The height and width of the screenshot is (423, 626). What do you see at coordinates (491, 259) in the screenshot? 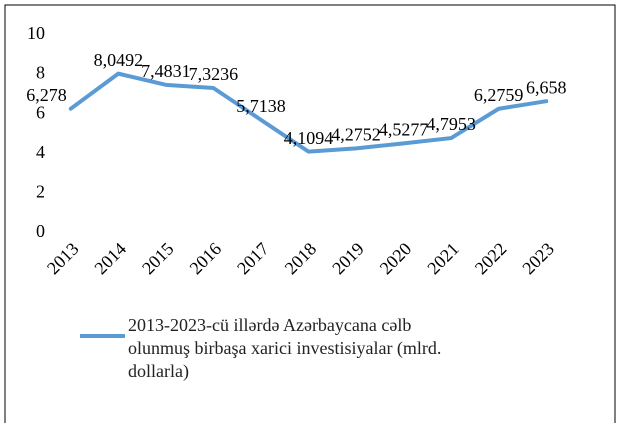
I see `x-tick-label: 2022` at bounding box center [491, 259].